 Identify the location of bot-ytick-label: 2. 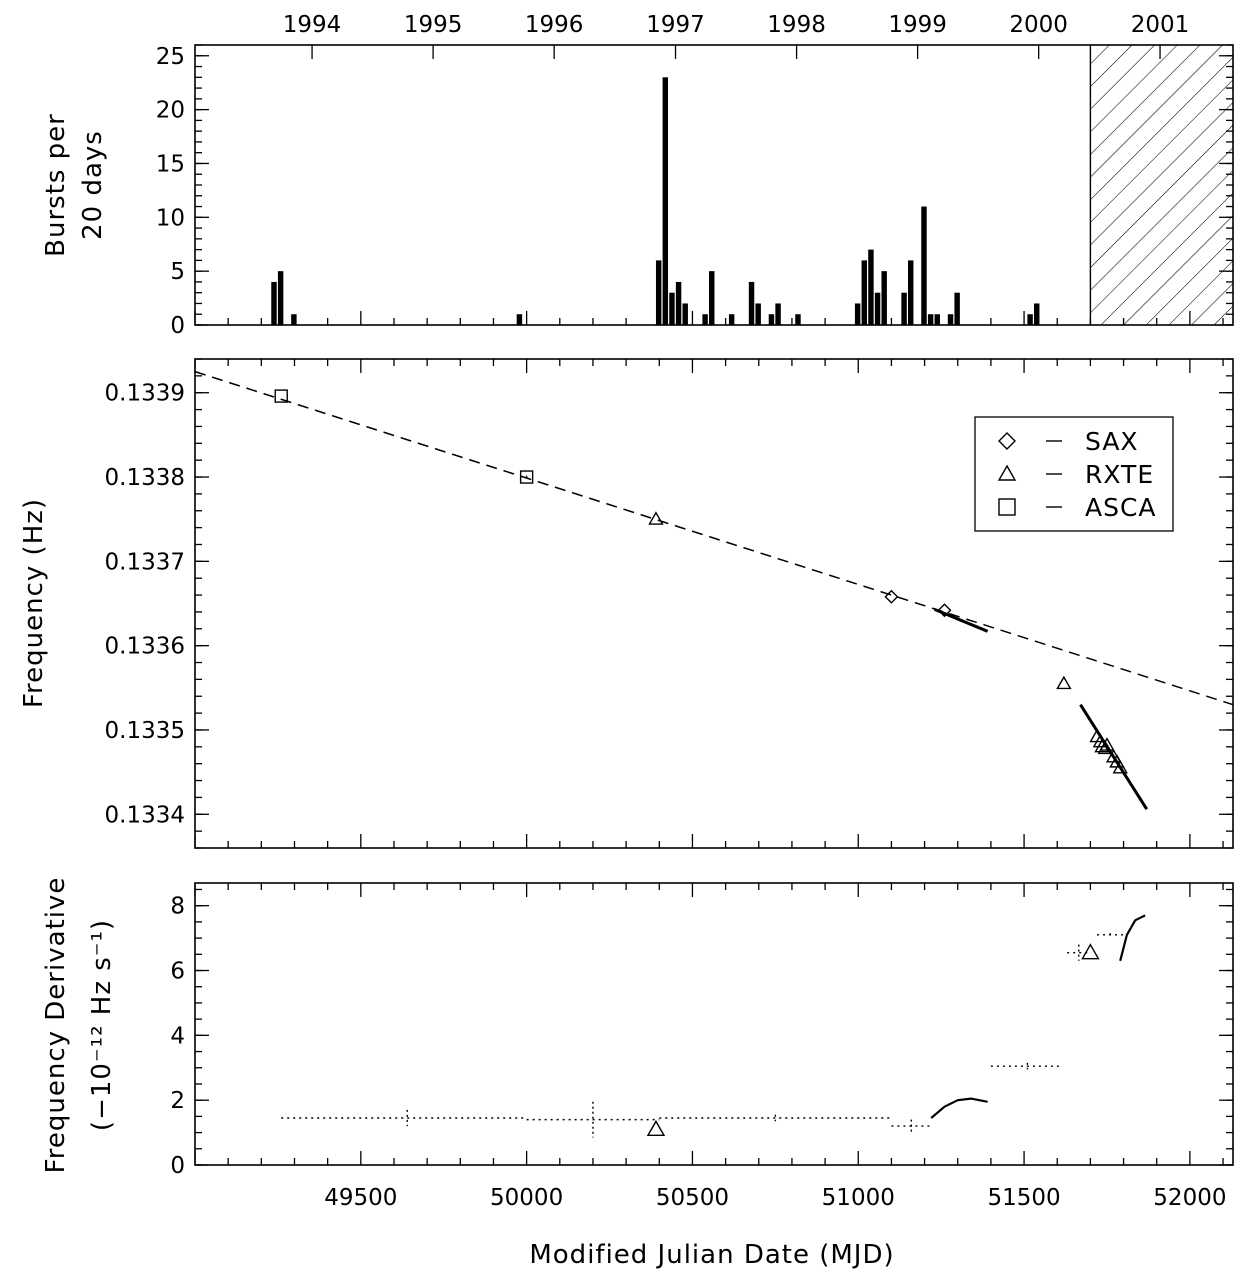
(177, 1101).